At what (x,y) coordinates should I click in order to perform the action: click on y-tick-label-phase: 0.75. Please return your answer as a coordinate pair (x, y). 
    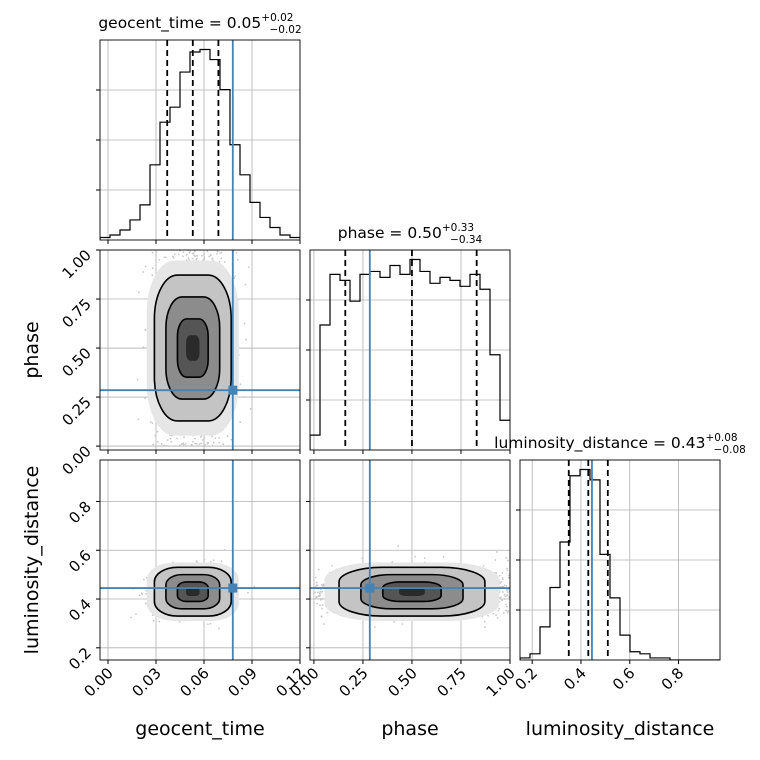
    Looking at the image, I should click on (76, 313).